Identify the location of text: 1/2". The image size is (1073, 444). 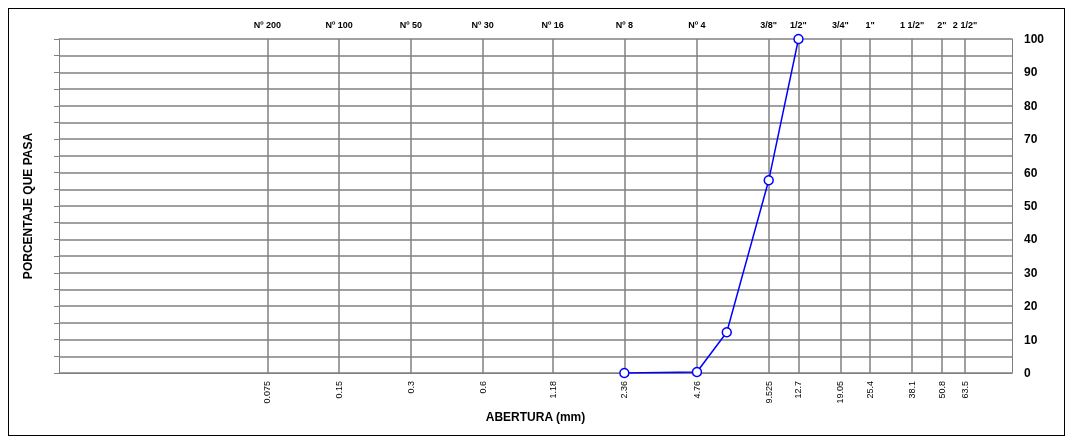
(798, 24).